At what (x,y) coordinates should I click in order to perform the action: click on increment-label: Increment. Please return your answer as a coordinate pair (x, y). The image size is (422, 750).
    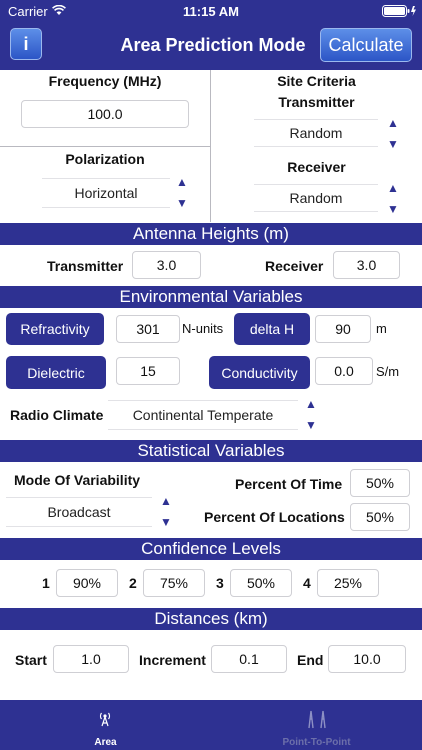
    Looking at the image, I should click on (172, 660).